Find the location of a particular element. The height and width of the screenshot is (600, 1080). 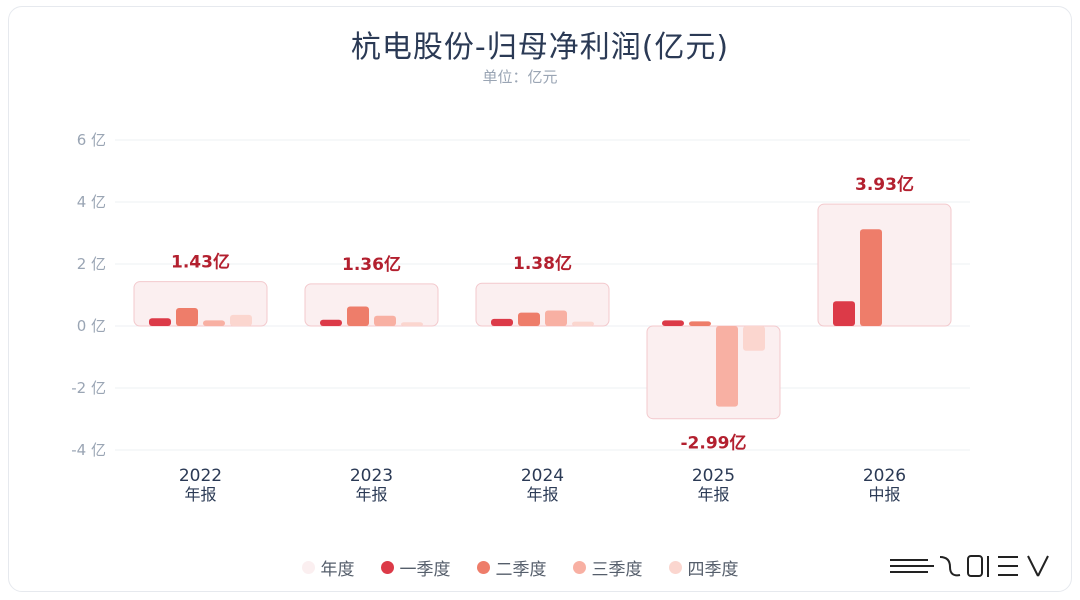

y-tick-label: 6 亿 is located at coordinates (91, 140).